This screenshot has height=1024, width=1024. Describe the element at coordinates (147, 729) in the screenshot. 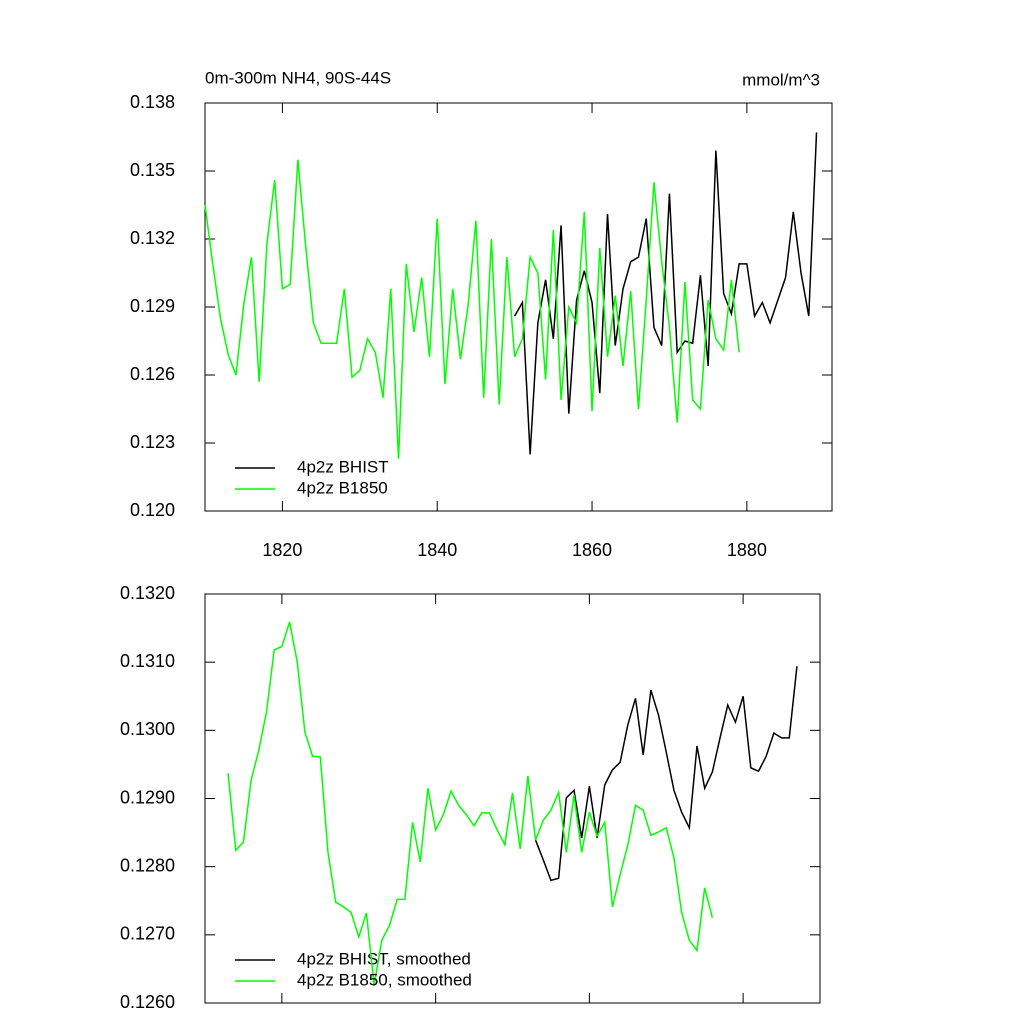

I see `y-tick-label: 0.1300` at that location.